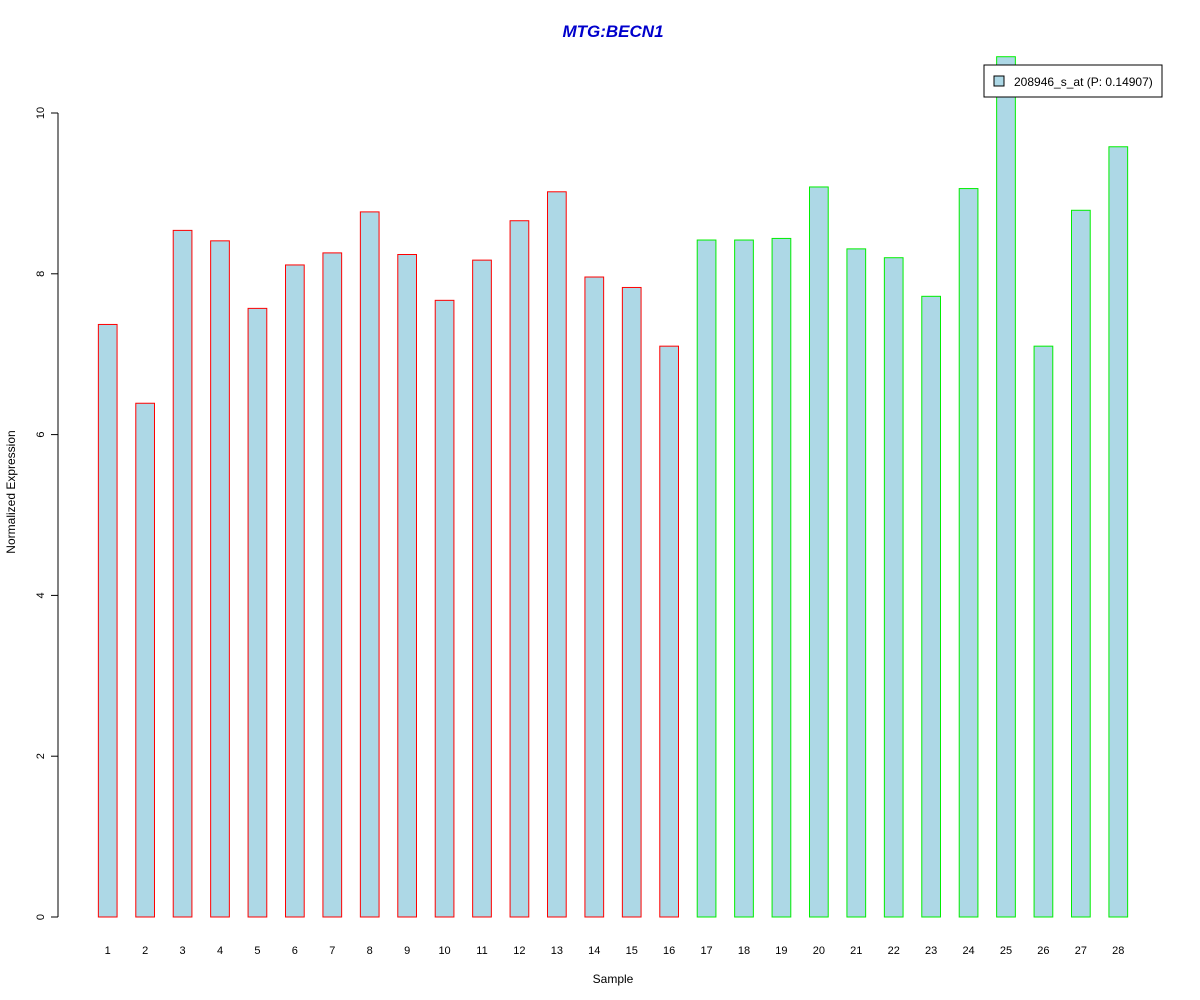 This screenshot has width=1200, height=1000. I want to click on x-tick-label: 2, so click(145, 951).